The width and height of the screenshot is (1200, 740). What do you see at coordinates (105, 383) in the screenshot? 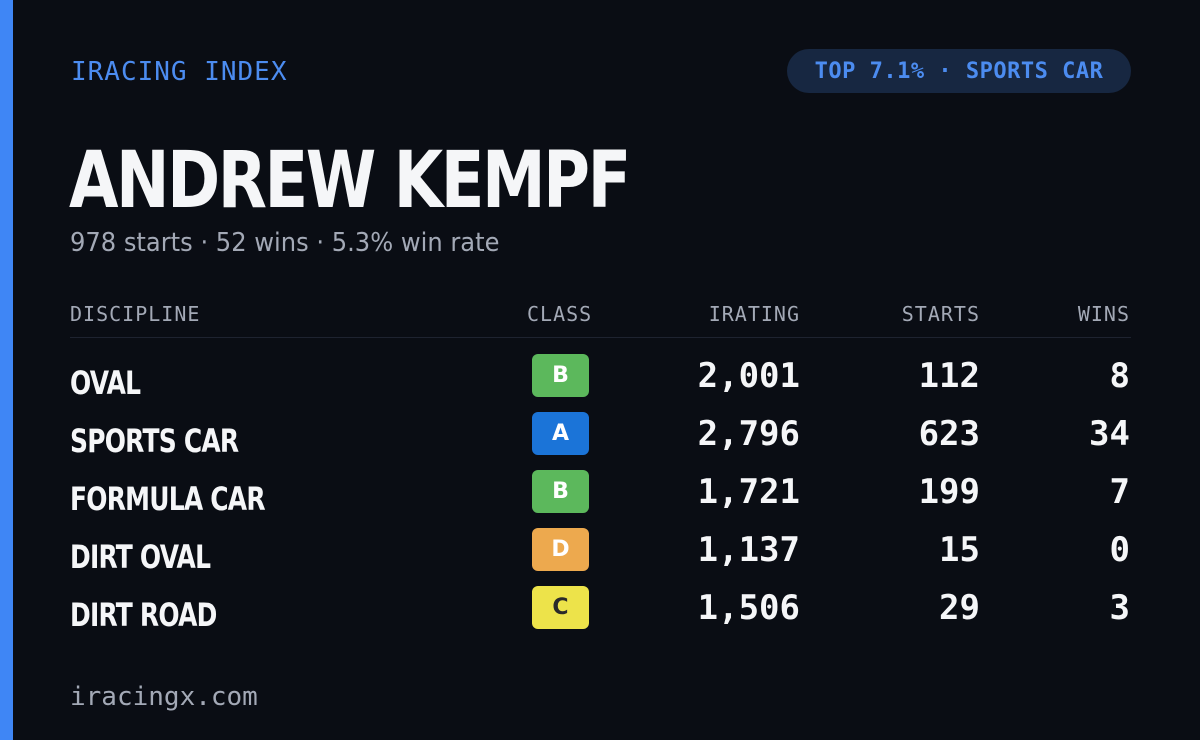
I see `discipline-name: OVAL` at bounding box center [105, 383].